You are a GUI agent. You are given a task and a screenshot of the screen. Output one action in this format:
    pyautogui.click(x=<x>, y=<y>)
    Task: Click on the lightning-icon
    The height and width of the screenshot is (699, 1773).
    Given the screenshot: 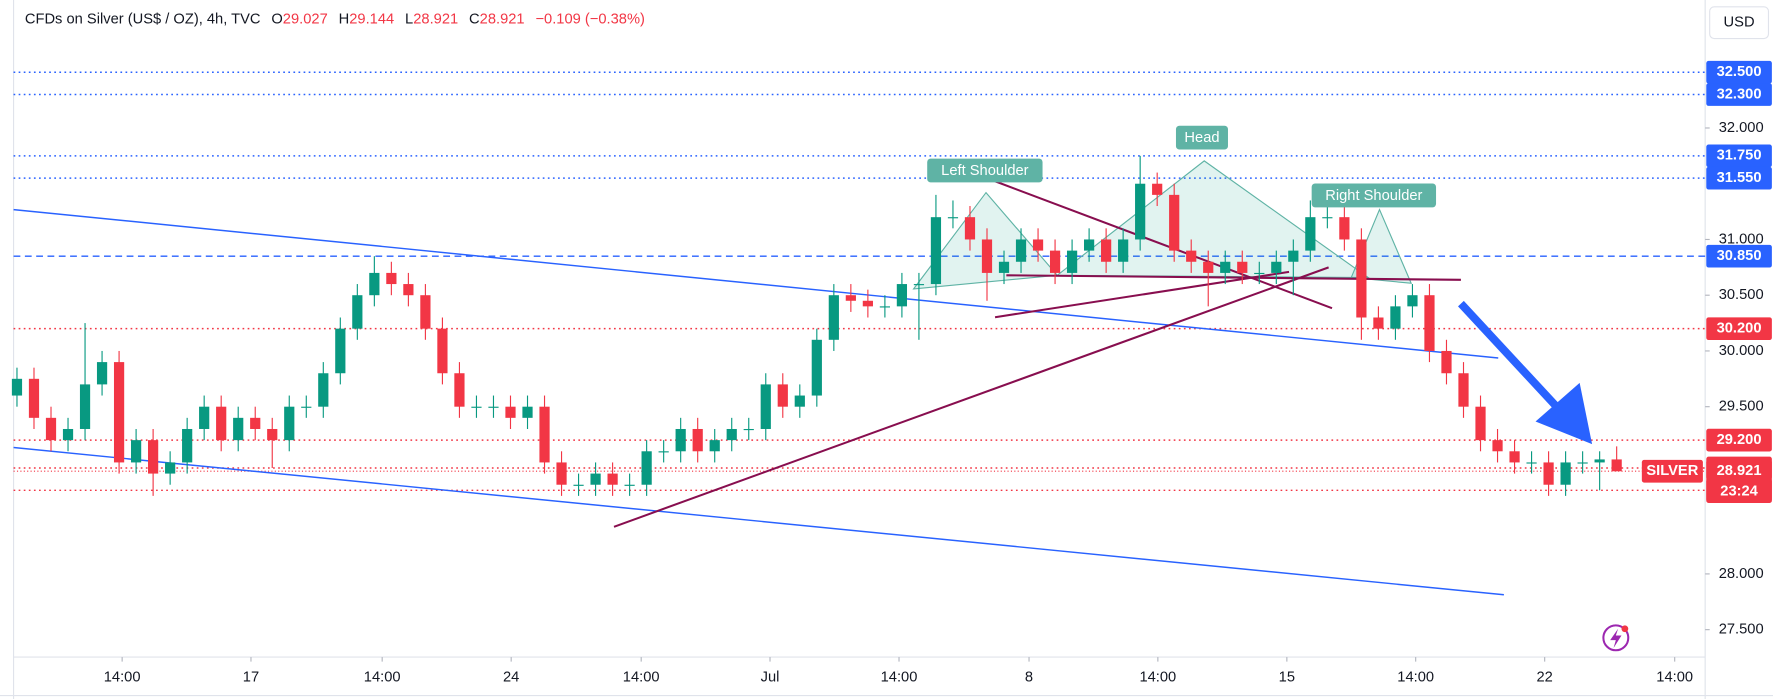 What is the action you would take?
    pyautogui.click(x=1616, y=638)
    